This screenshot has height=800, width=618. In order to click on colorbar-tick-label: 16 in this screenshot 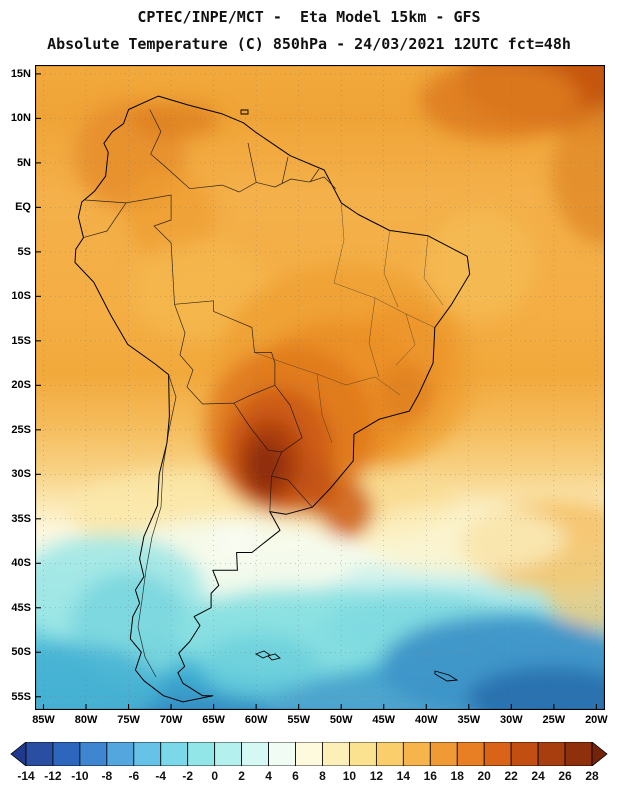, I will do `click(430, 776)`.